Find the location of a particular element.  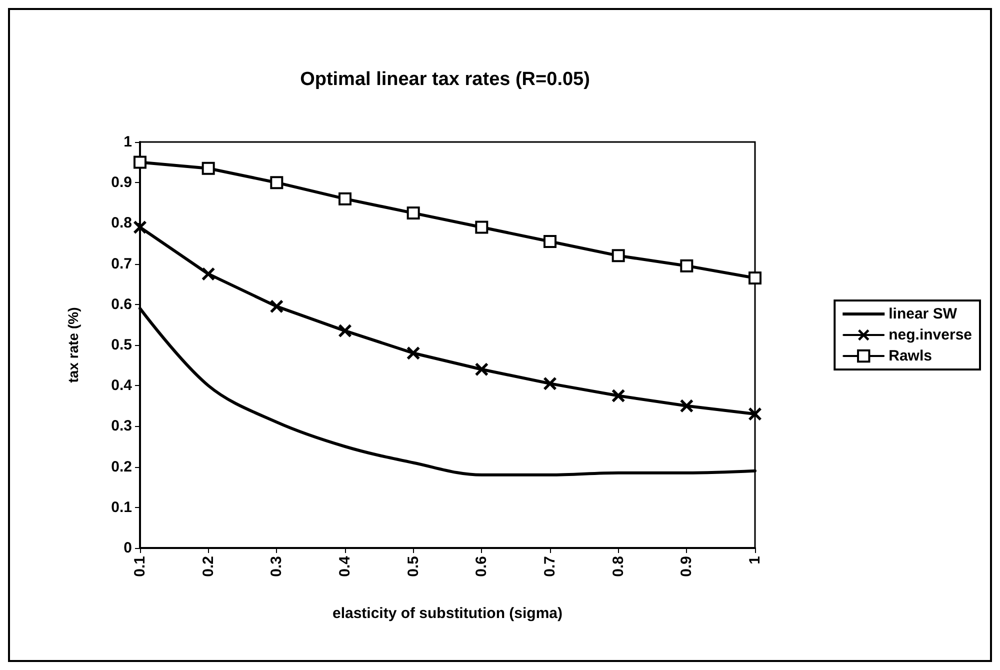

y-tick-label: 0 is located at coordinates (128, 548).